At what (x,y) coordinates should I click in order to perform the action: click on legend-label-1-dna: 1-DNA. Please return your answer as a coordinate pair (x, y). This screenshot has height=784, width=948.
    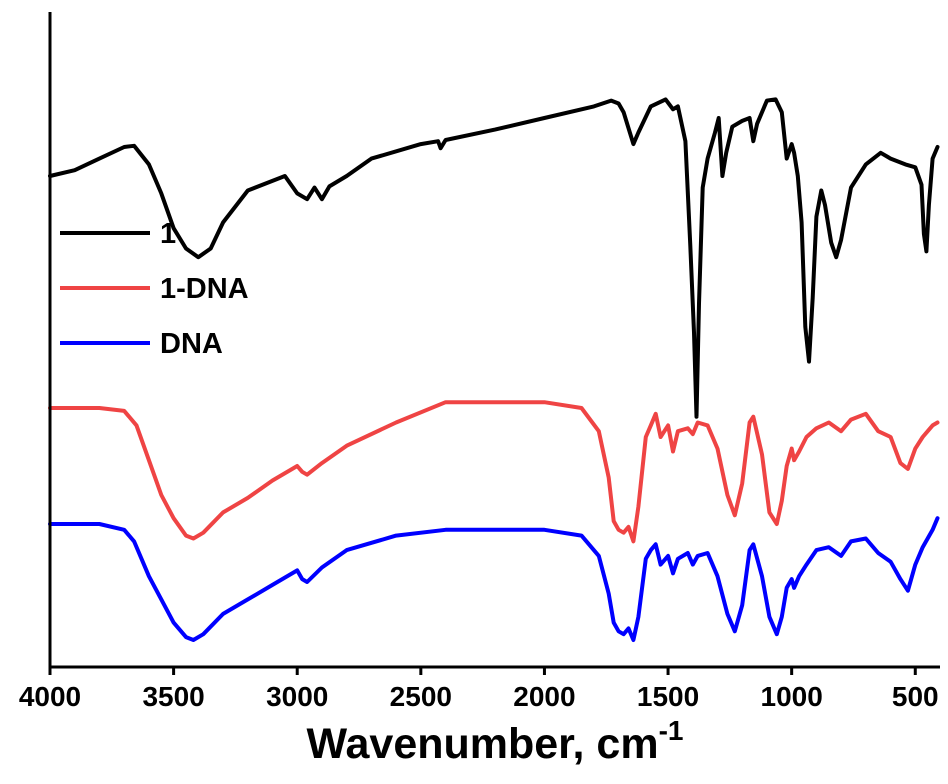
    Looking at the image, I should click on (204, 289).